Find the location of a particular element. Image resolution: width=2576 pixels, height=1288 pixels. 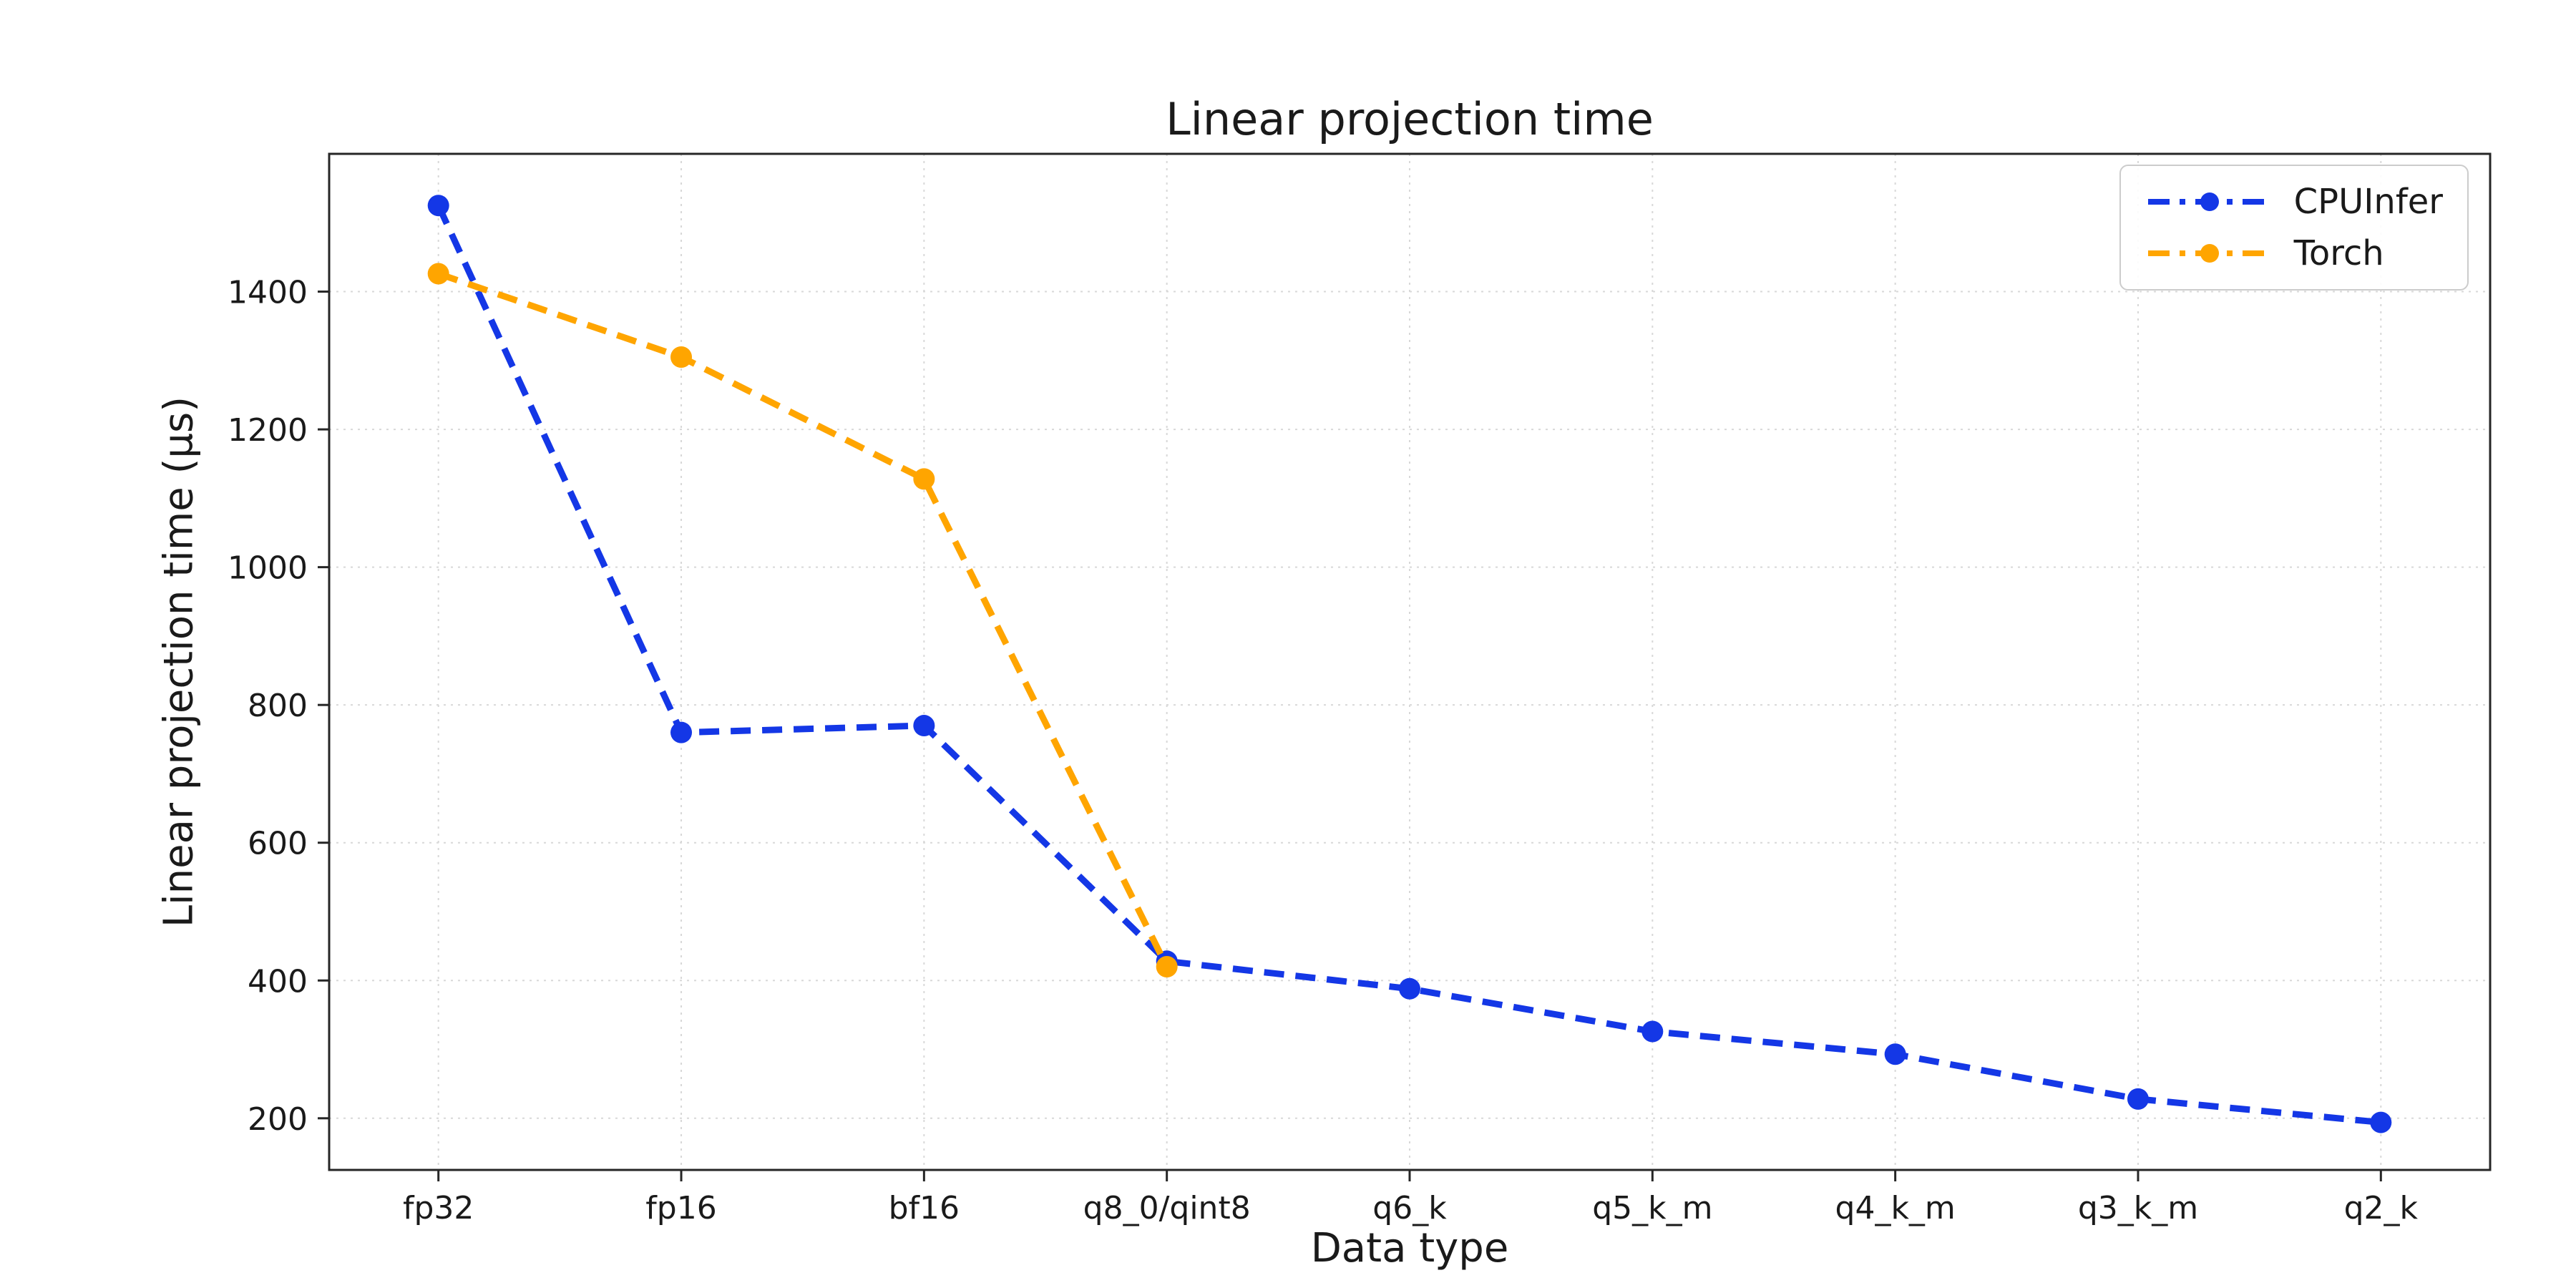

legend-entry-cpuinfer: CPUInfer is located at coordinates (2294, 202).